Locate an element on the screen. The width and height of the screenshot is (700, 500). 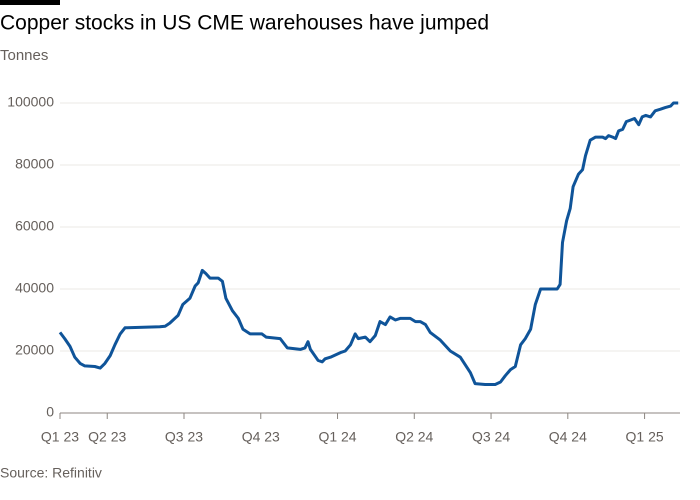
y-tick-label: 100000 is located at coordinates (30, 102).